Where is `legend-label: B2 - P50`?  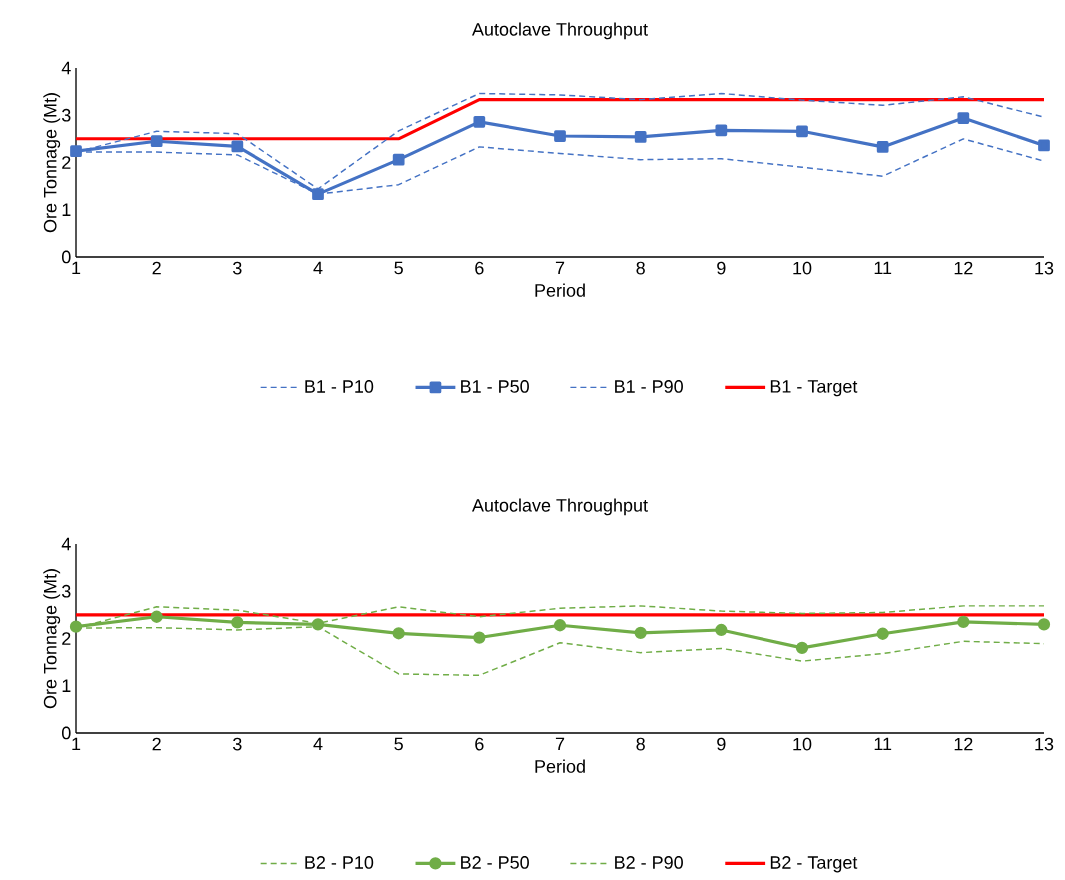 legend-label: B2 - P50 is located at coordinates (495, 862).